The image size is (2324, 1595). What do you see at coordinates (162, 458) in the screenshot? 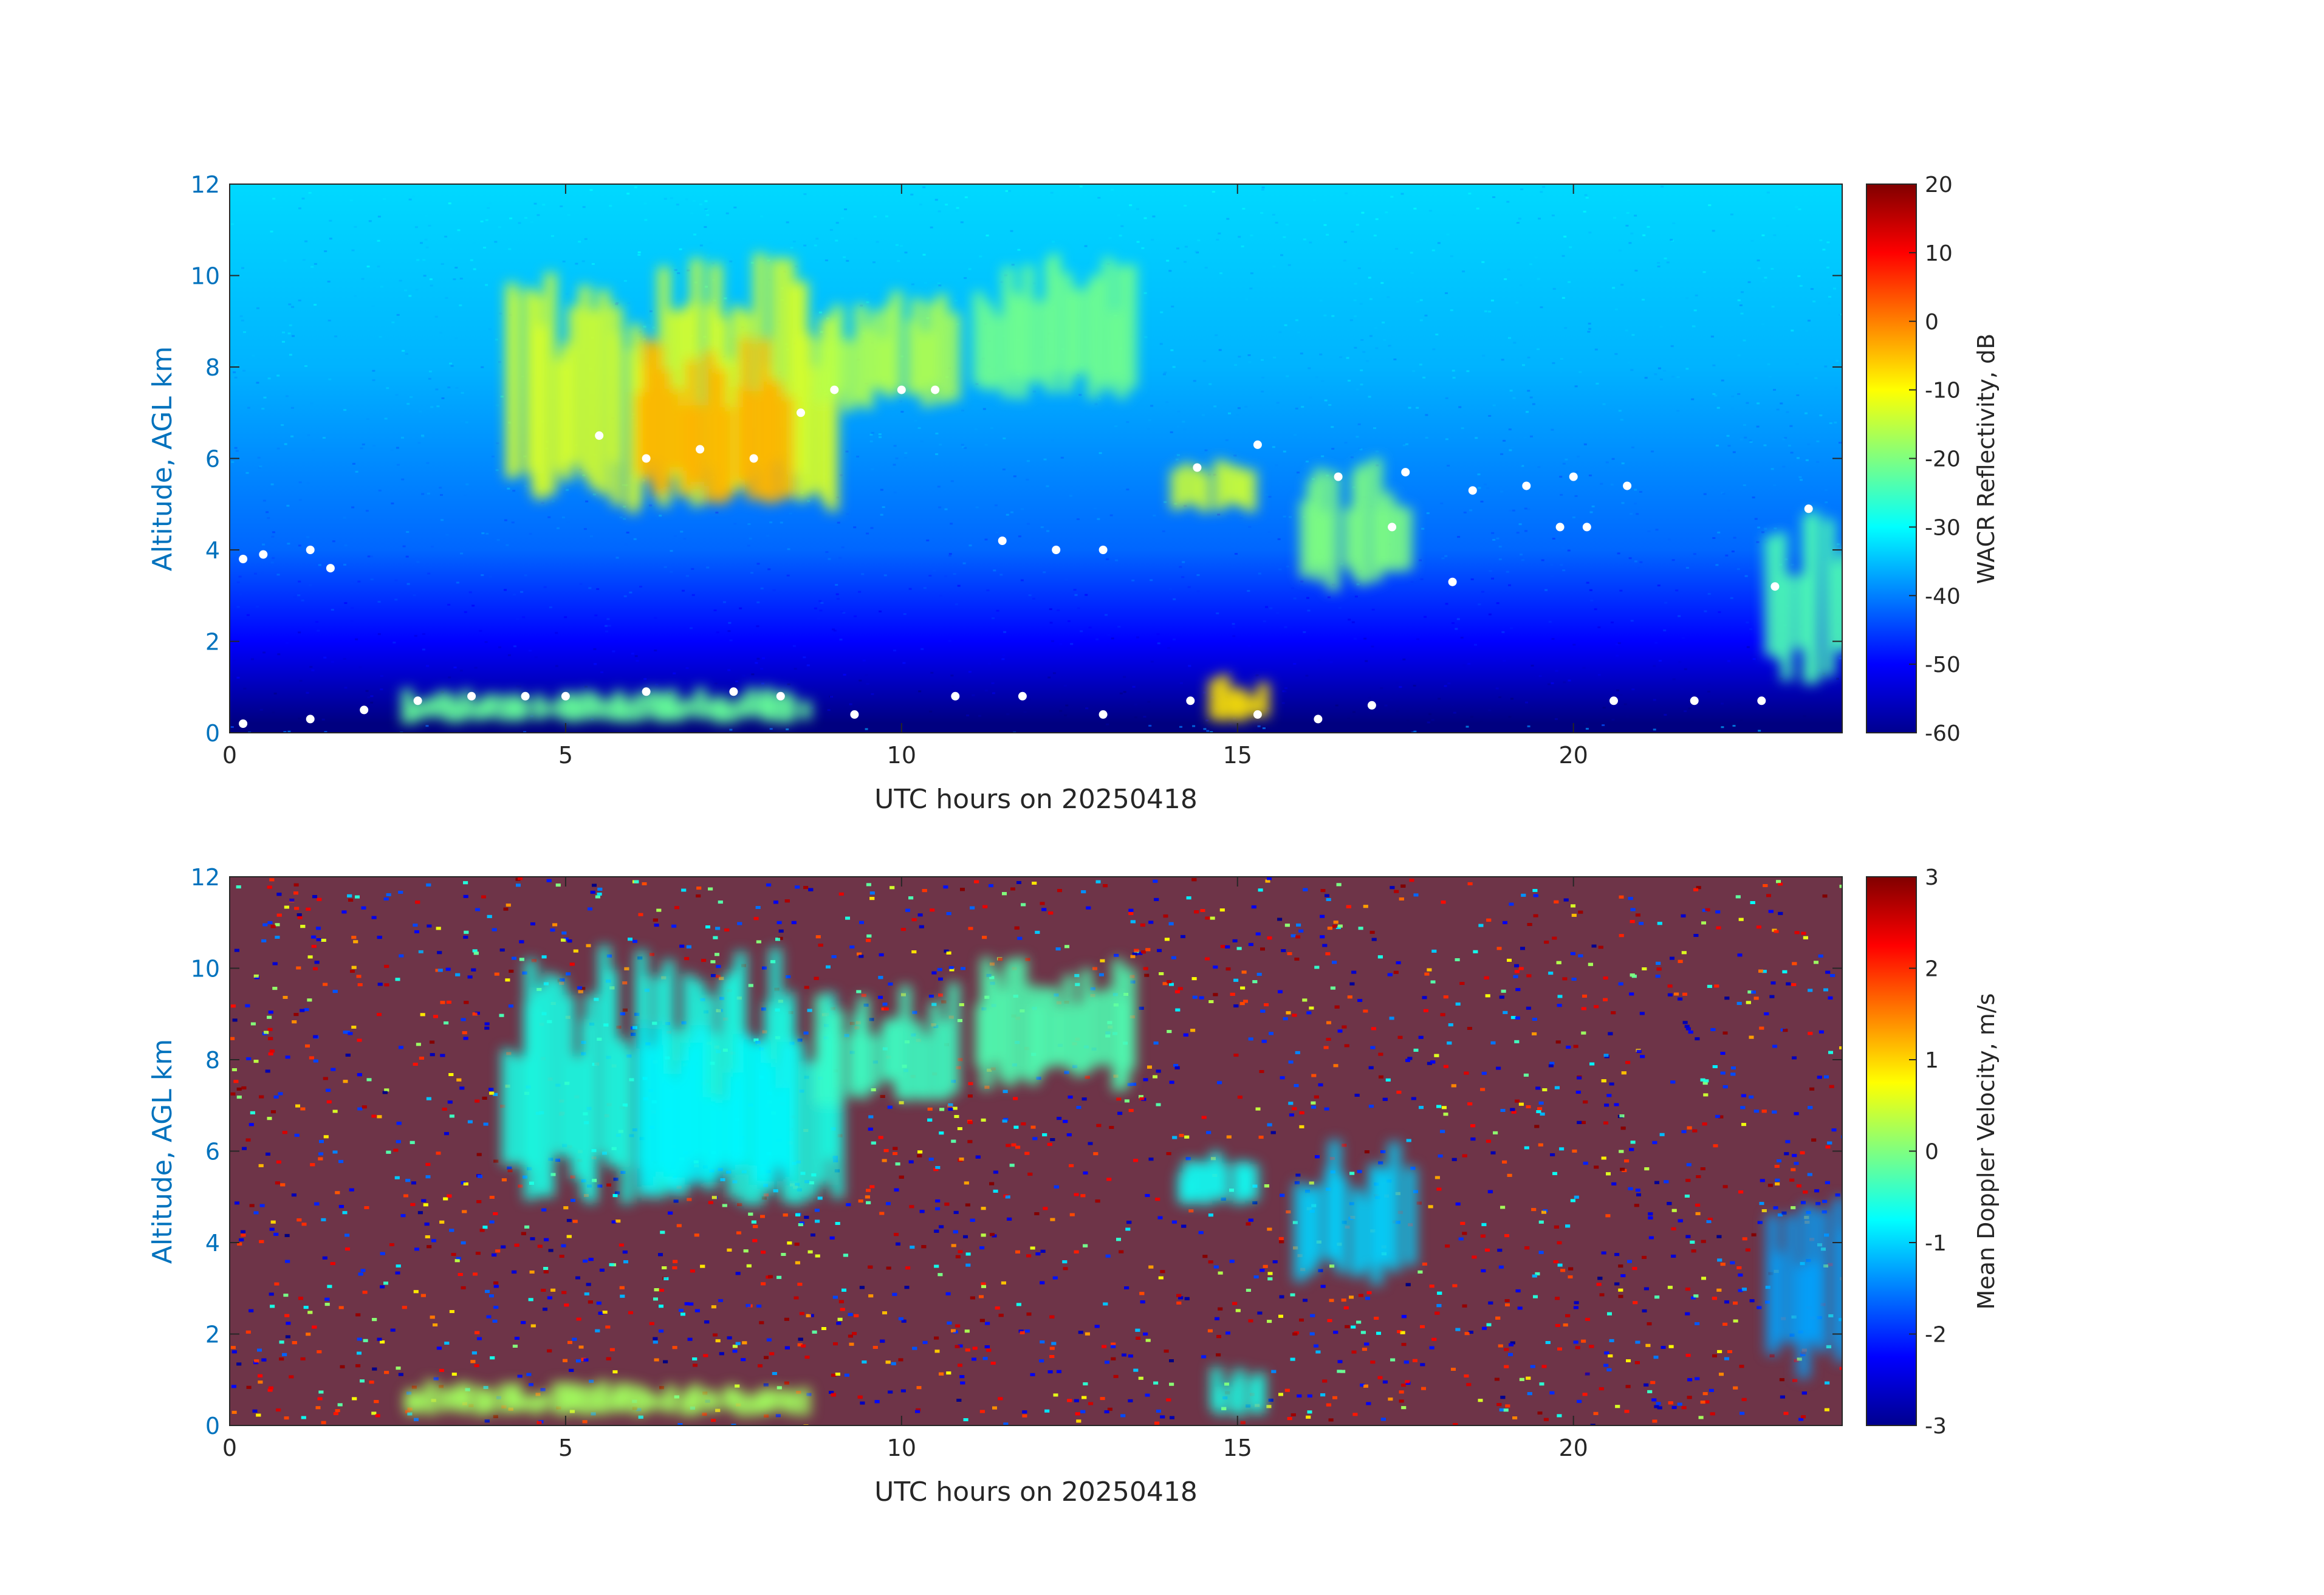
I see `reflectivity-y-axis-label: Altitude, AGL km` at bounding box center [162, 458].